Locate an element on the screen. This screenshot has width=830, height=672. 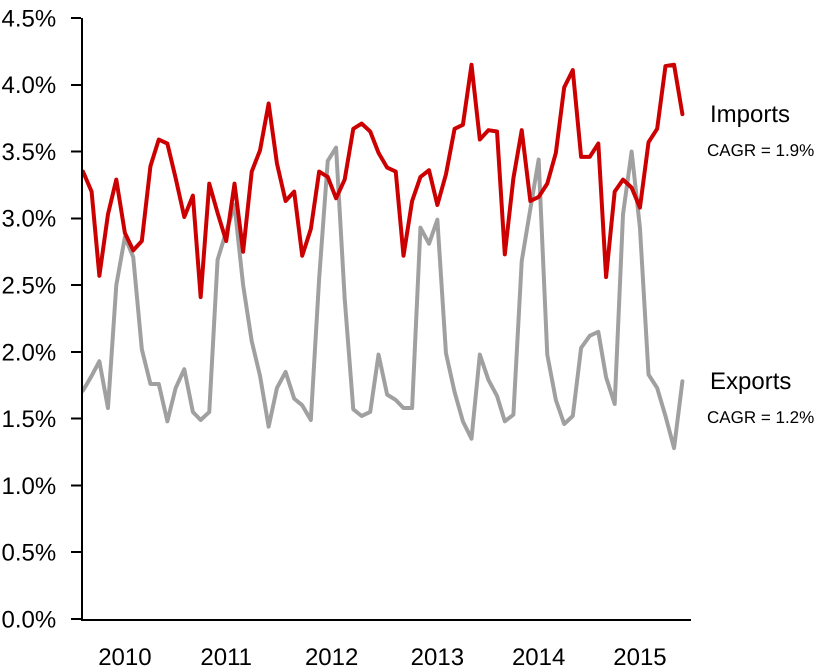
x-tick-label: 2010 is located at coordinates (125, 657).